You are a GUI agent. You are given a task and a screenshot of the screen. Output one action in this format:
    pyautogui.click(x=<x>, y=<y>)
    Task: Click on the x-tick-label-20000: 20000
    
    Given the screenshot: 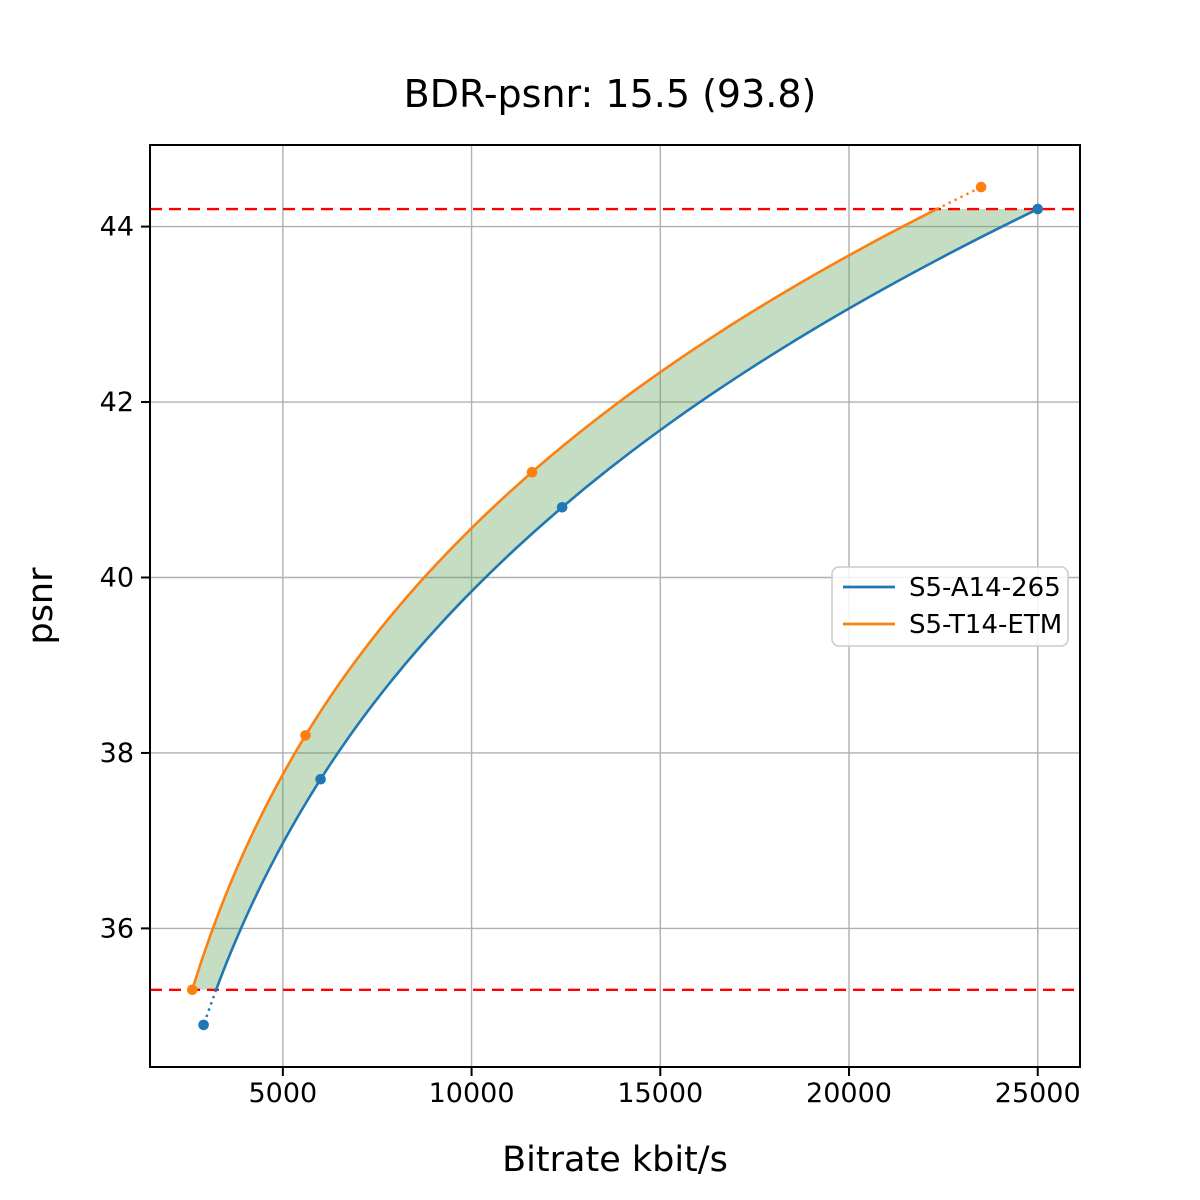 What is the action you would take?
    pyautogui.click(x=849, y=1093)
    